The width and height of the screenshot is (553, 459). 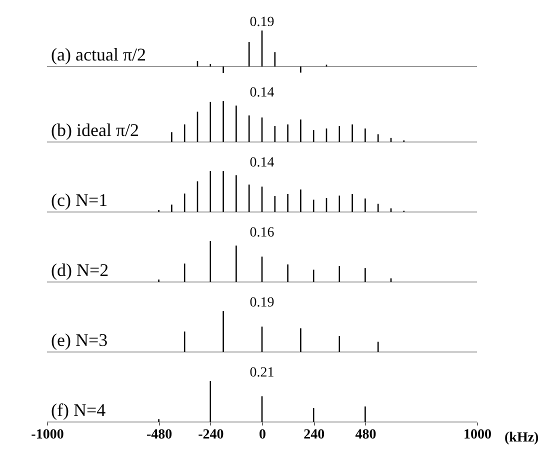 What do you see at coordinates (80, 270) in the screenshot?
I see `text: (d) N=2` at bounding box center [80, 270].